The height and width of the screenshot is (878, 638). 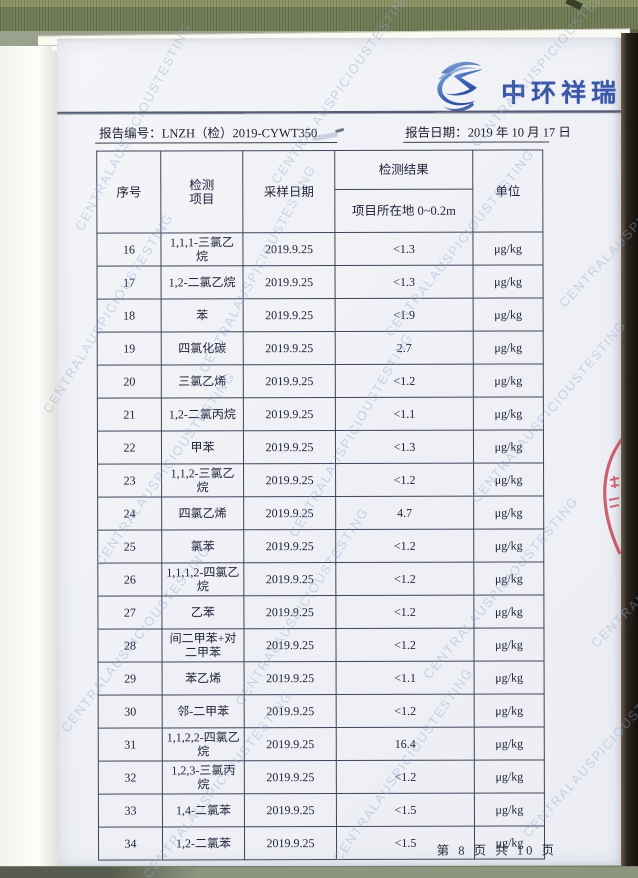 What do you see at coordinates (403, 211) in the screenshot?
I see `col-header-result-location: 项目所在地 0~0.2m` at bounding box center [403, 211].